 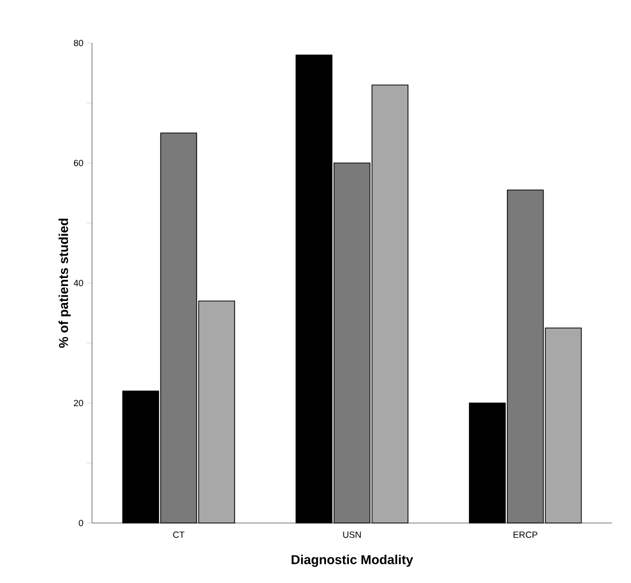 What do you see at coordinates (79, 283) in the screenshot?
I see `y-tick-label: 40` at bounding box center [79, 283].